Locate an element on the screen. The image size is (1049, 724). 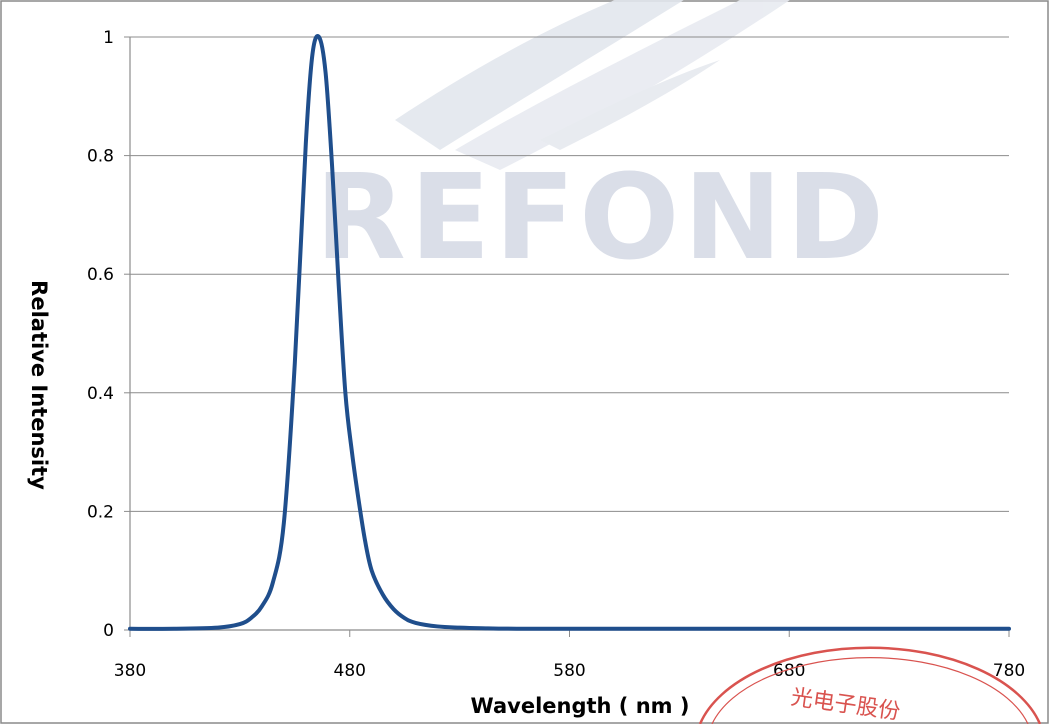
y-tick-label: 0.6 is located at coordinates (100, 275).